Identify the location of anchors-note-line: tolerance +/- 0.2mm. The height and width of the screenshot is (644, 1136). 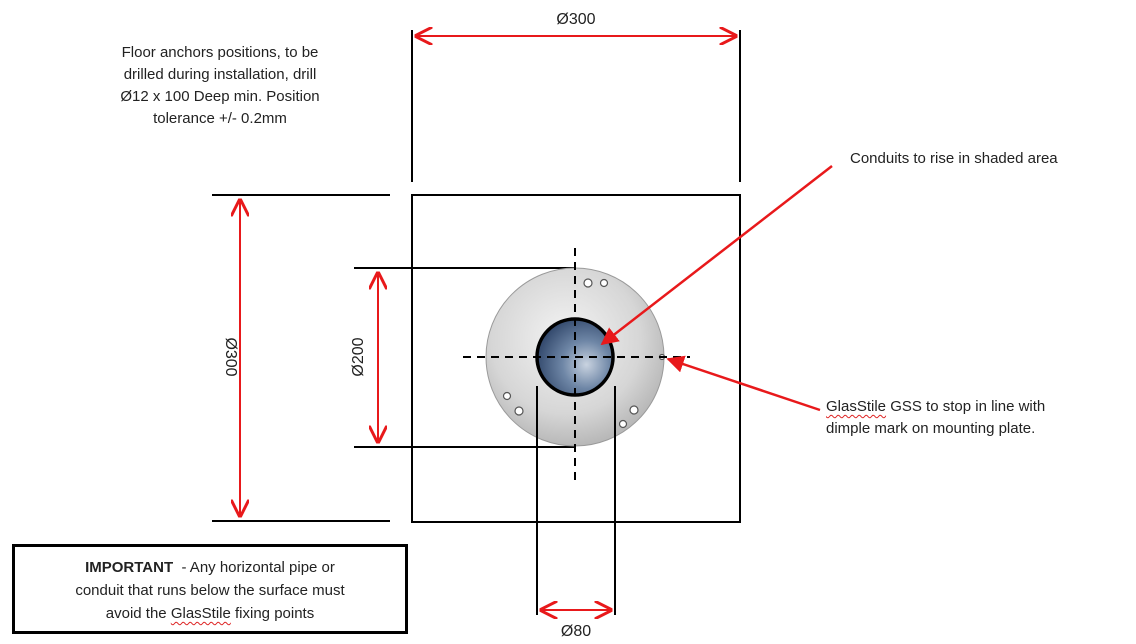
(220, 118).